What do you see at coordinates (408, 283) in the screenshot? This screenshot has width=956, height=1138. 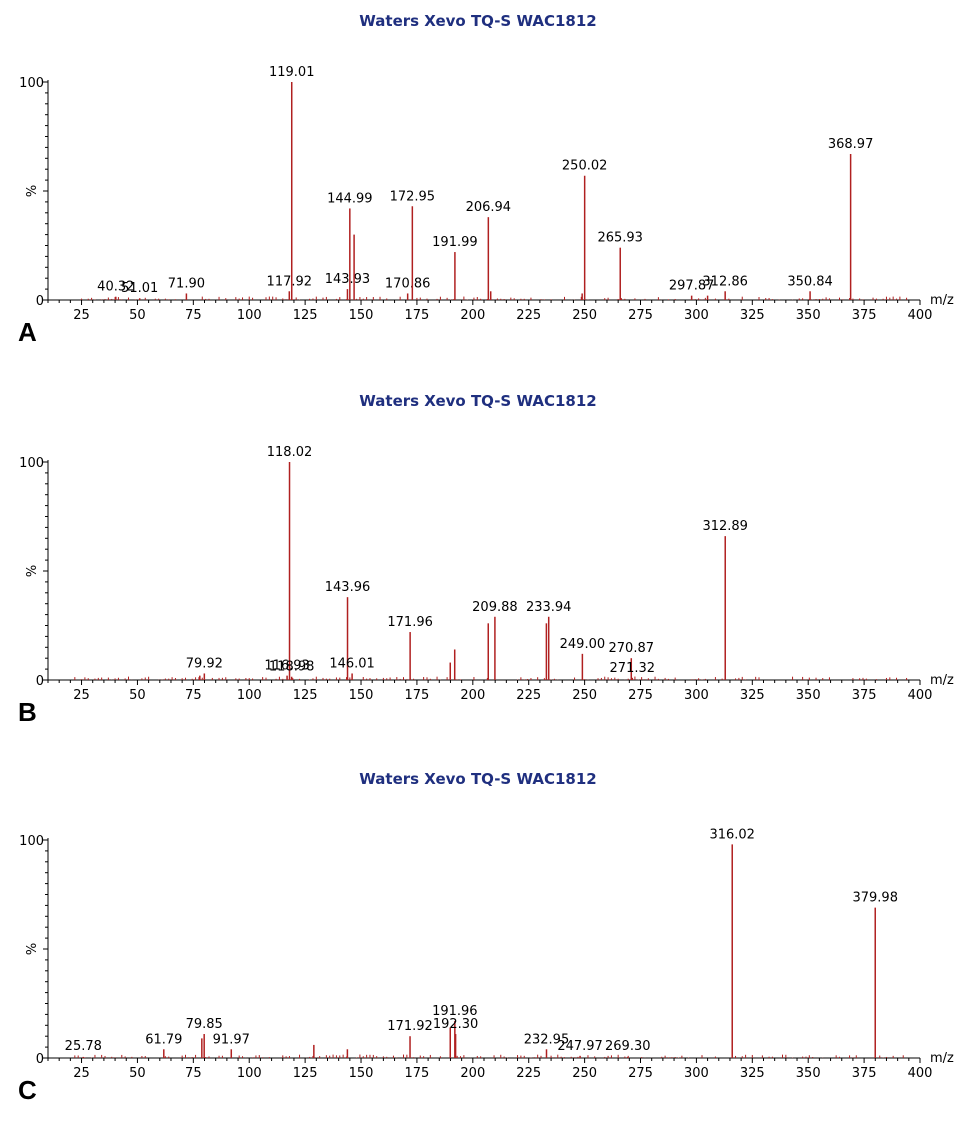 I see `peak-label: 170.86` at bounding box center [408, 283].